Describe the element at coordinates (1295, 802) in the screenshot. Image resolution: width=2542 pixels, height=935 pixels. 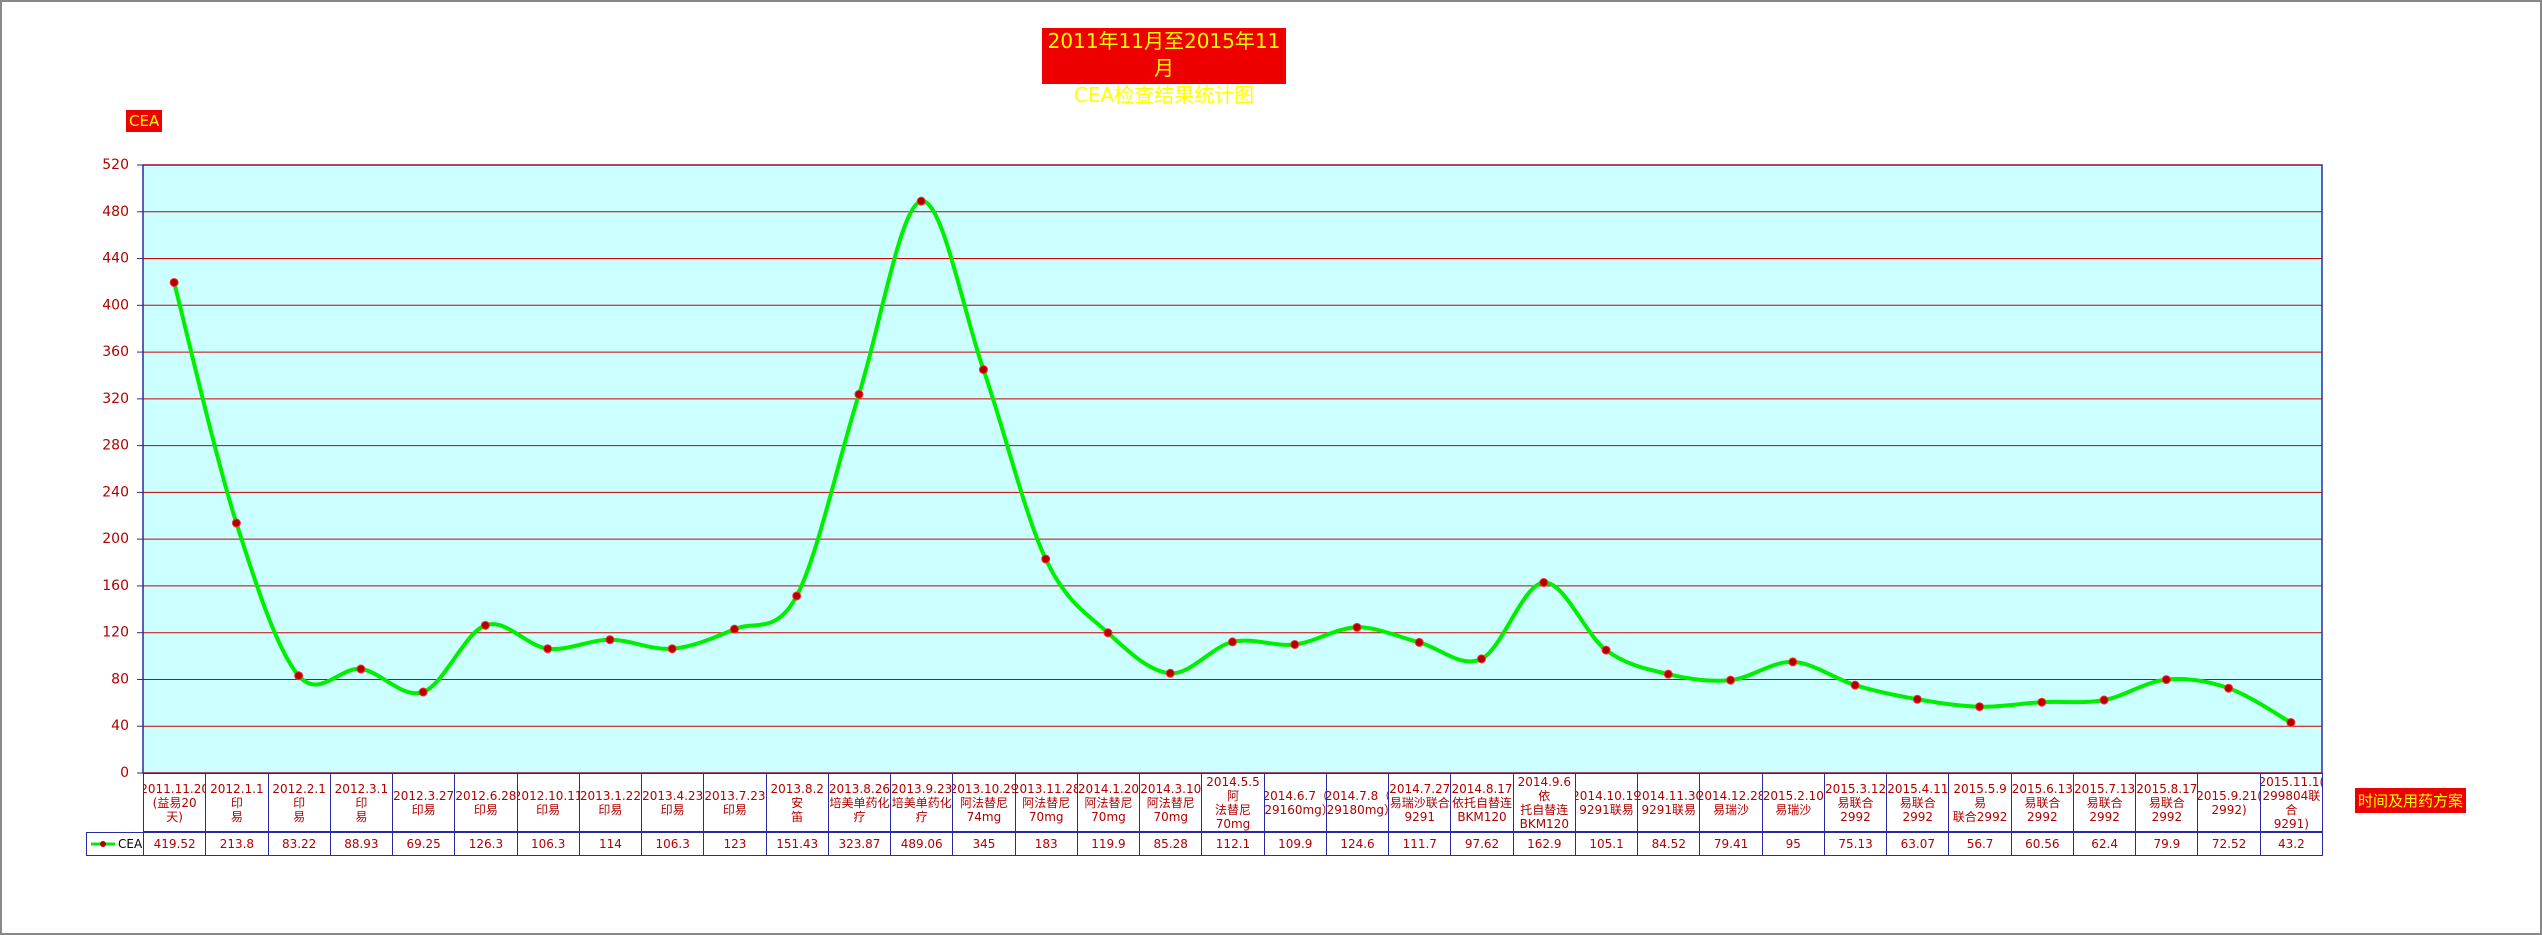
I see `category-label: 2014.6.7（ 929160mg）` at that location.